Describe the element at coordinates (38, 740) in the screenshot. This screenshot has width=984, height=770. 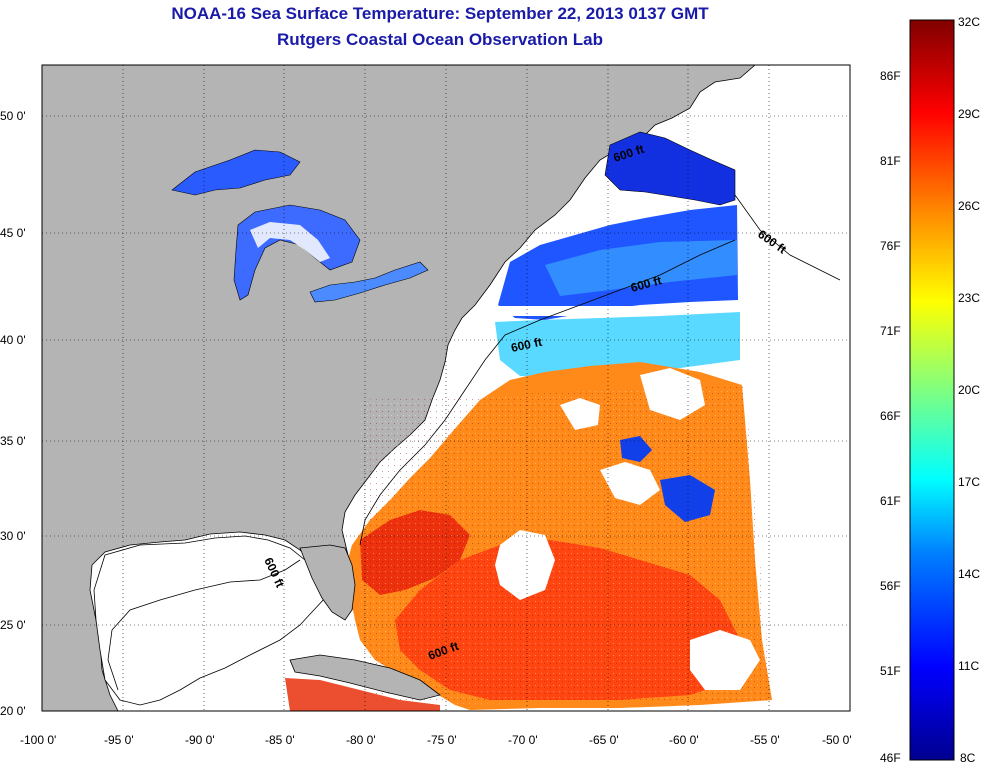
I see `x-tick-label: -100 0'` at that location.